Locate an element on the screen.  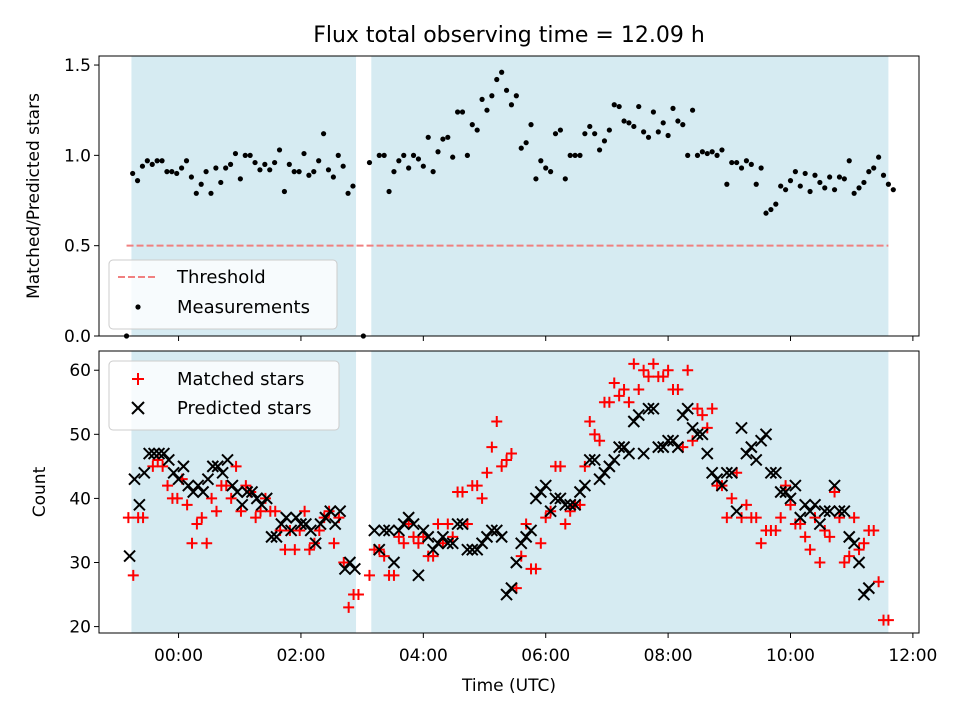
top-y-axis-label: Matched/Predicted stars is located at coordinates (34, 196).